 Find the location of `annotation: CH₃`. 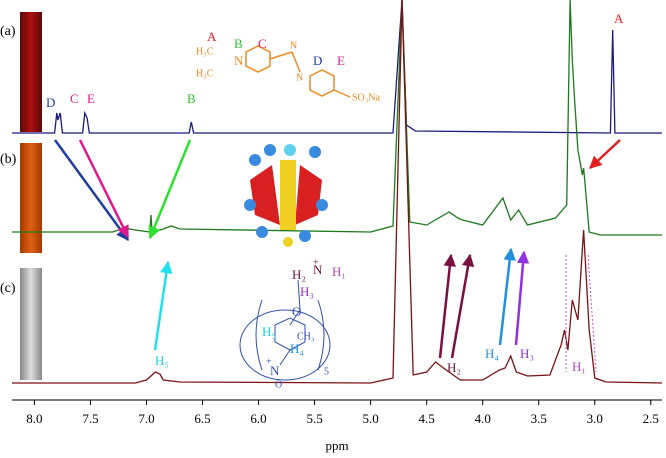

annotation: CH₃ is located at coordinates (305, 336).